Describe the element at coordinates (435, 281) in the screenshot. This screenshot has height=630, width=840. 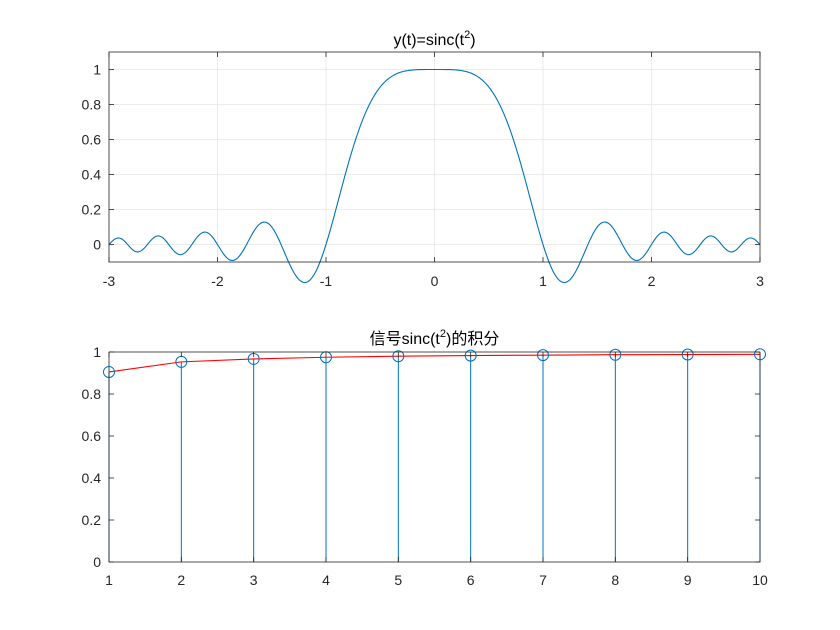
I see `top-x-tick-label: 0` at that location.